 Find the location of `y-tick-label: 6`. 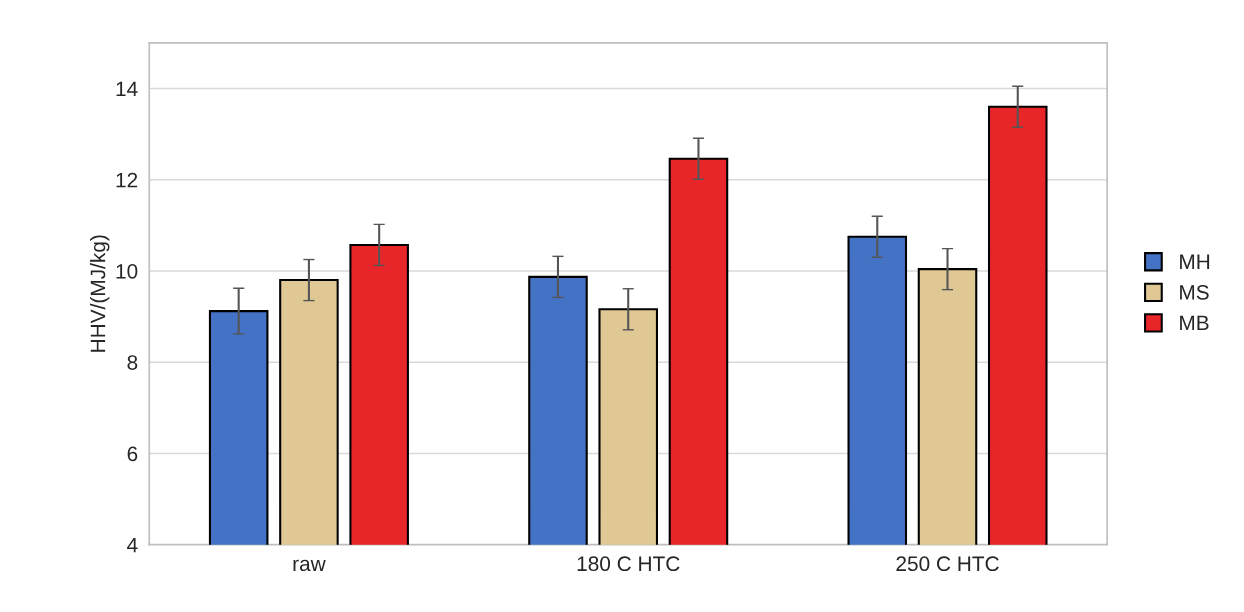

y-tick-label: 6 is located at coordinates (132, 454).